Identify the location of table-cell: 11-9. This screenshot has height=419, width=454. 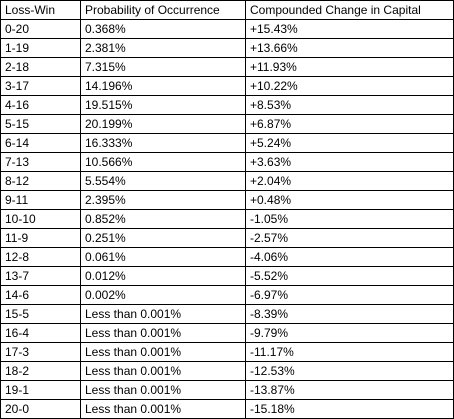
(40, 238).